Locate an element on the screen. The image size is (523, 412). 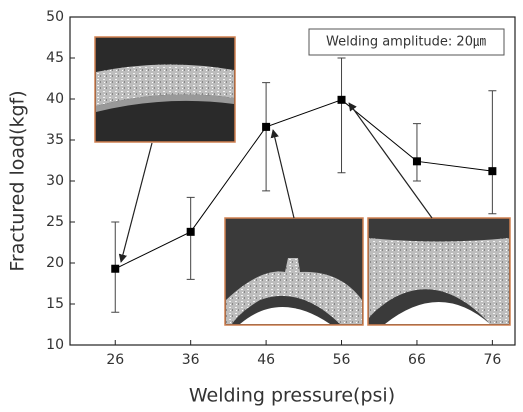
y-tick-label: 15 is located at coordinates (55, 304).